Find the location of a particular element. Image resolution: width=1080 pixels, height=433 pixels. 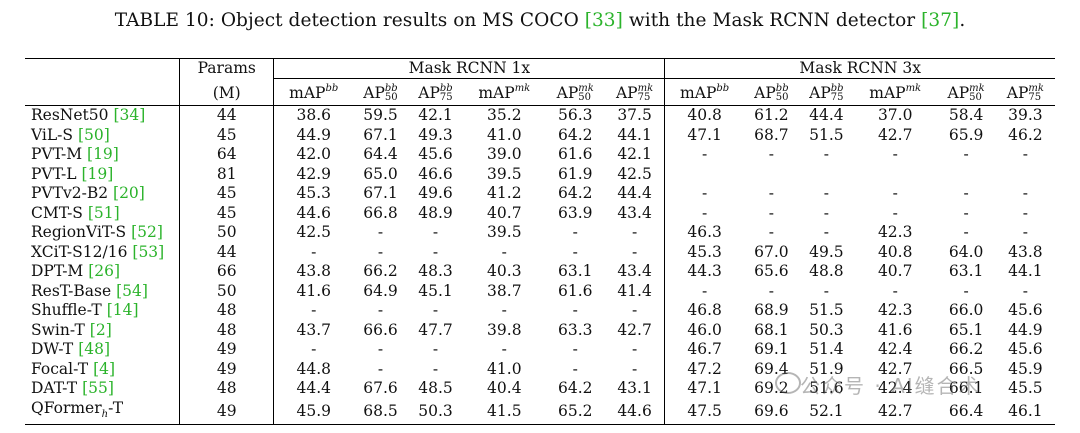

citation-link: [26] is located at coordinates (104, 271).